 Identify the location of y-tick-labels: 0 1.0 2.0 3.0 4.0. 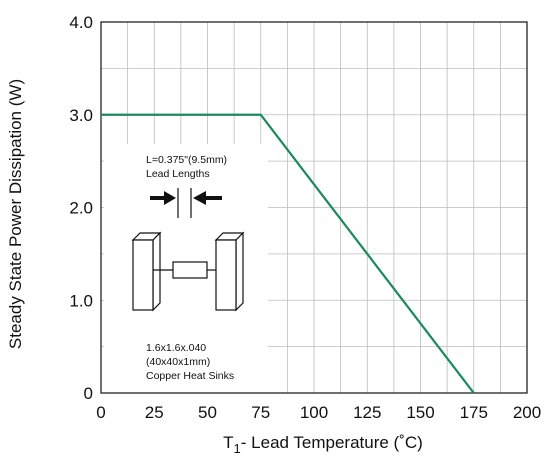
(81, 208).